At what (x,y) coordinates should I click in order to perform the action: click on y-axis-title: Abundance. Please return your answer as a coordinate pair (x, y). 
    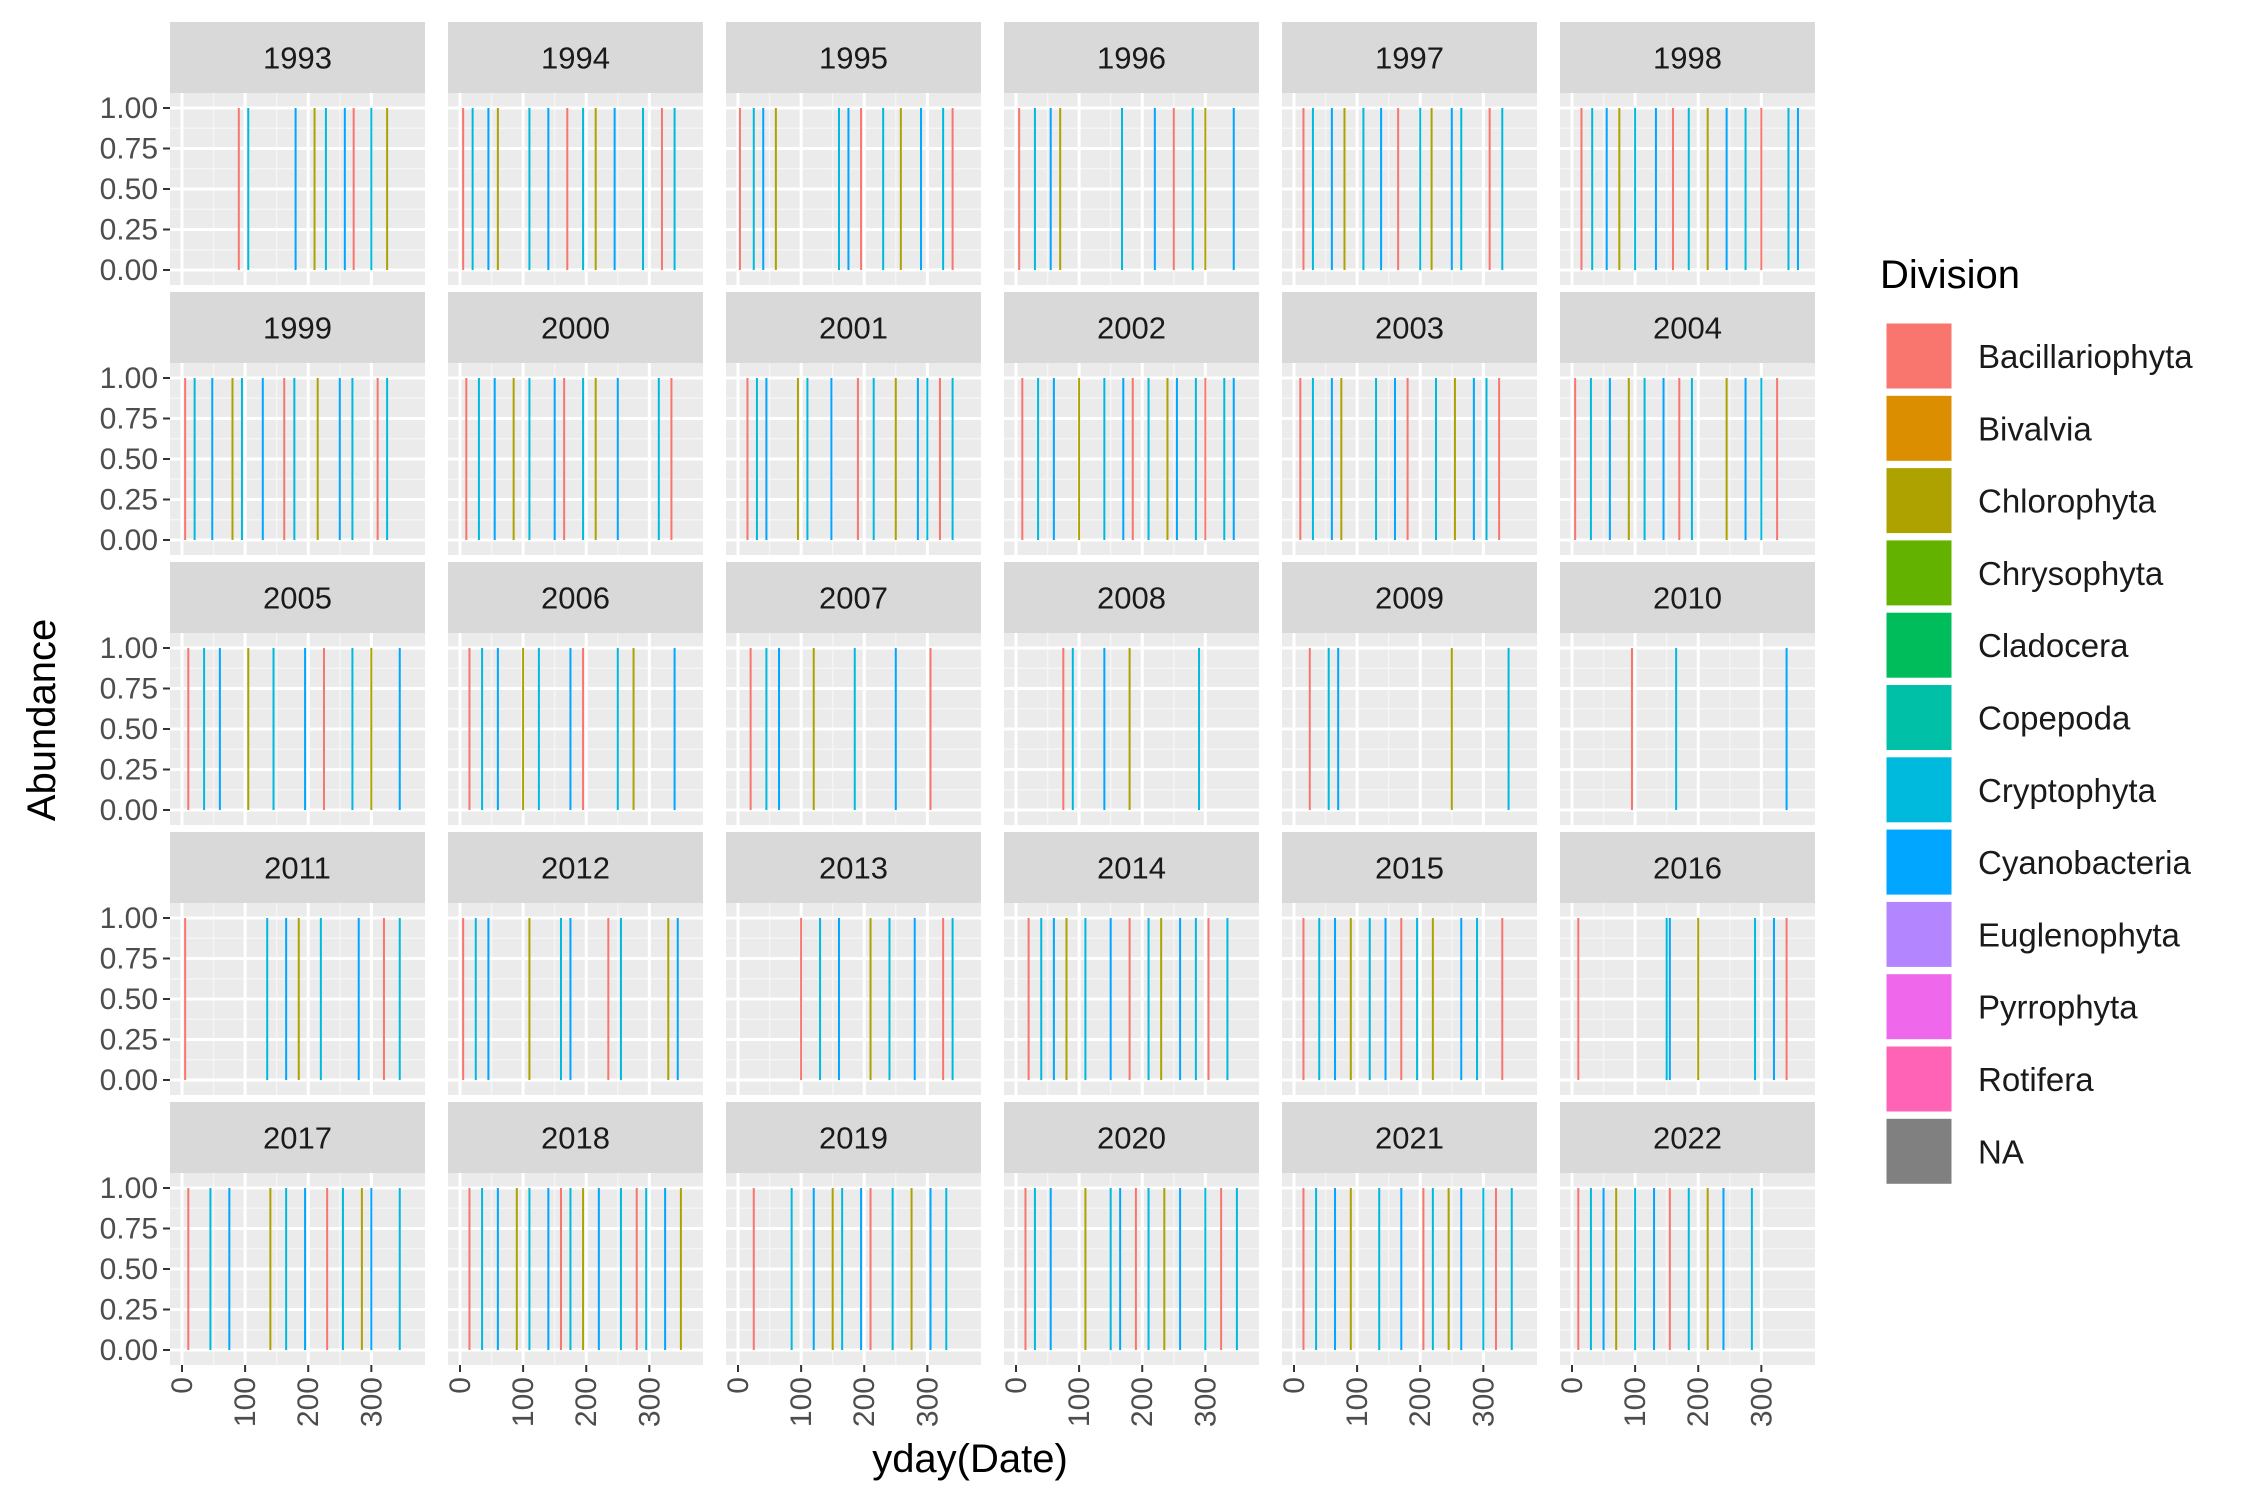
    Looking at the image, I should click on (42, 720).